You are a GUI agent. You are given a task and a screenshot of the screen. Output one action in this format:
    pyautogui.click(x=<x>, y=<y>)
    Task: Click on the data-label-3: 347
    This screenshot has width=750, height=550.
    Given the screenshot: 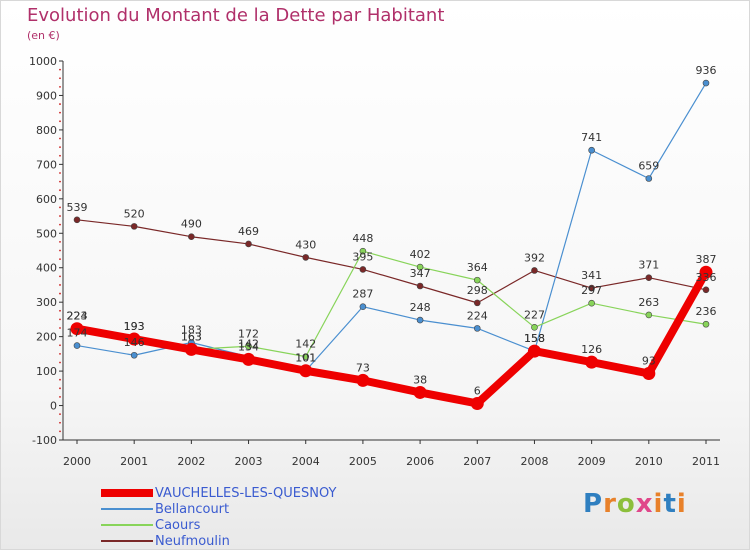 What is the action you would take?
    pyautogui.click(x=420, y=273)
    